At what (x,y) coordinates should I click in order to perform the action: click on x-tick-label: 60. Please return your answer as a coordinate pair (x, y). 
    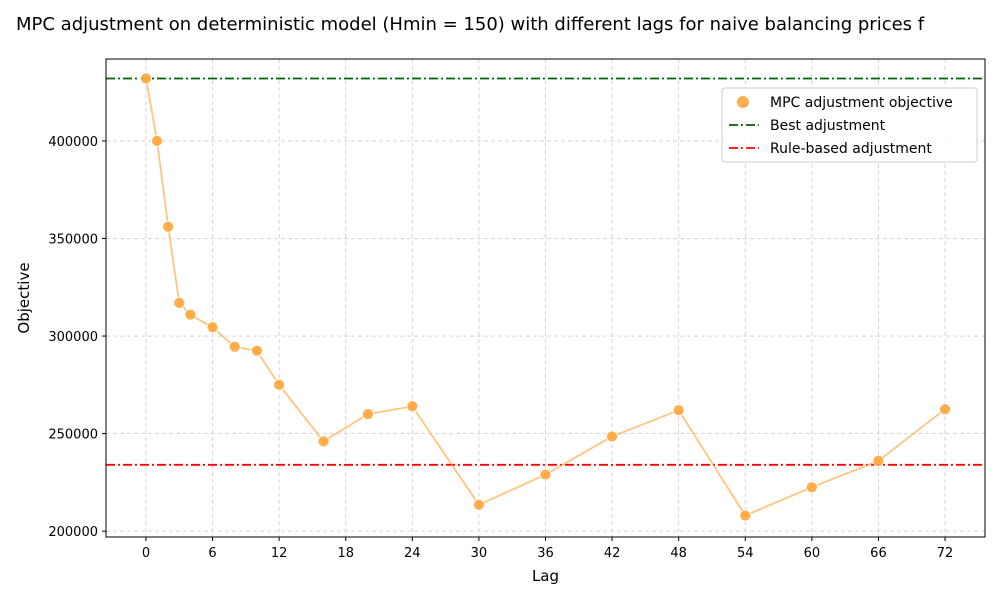
    Looking at the image, I should click on (812, 553).